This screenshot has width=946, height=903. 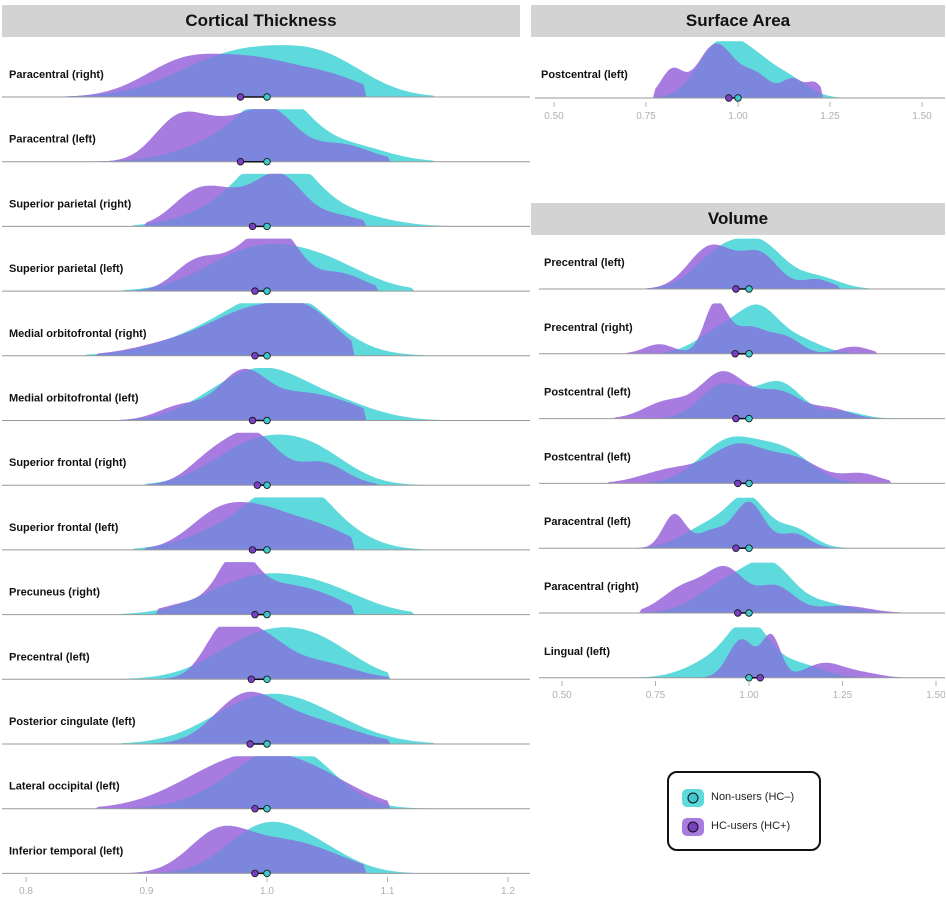 What do you see at coordinates (742, 524) in the screenshot?
I see `vol-row-4: Paracentral (left)` at bounding box center [742, 524].